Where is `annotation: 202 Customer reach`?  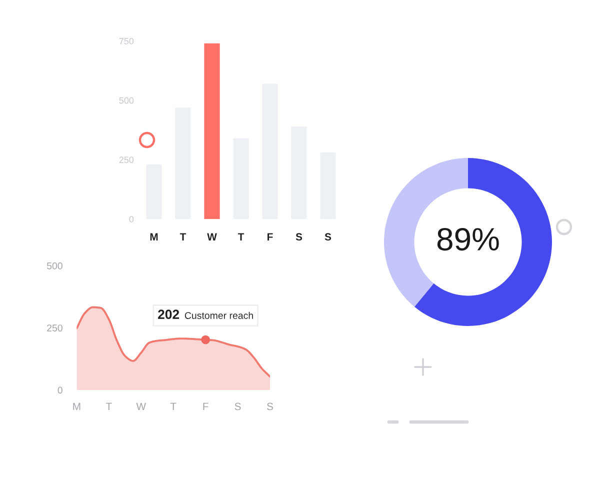
annotation: 202 Customer reach is located at coordinates (205, 315).